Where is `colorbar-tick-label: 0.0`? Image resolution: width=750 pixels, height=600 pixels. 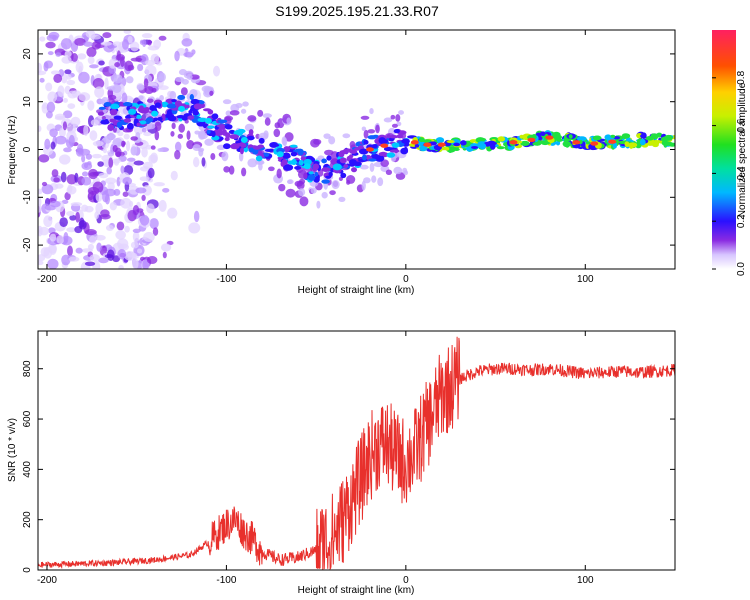 colorbar-tick-label: 0.0 is located at coordinates (741, 269).